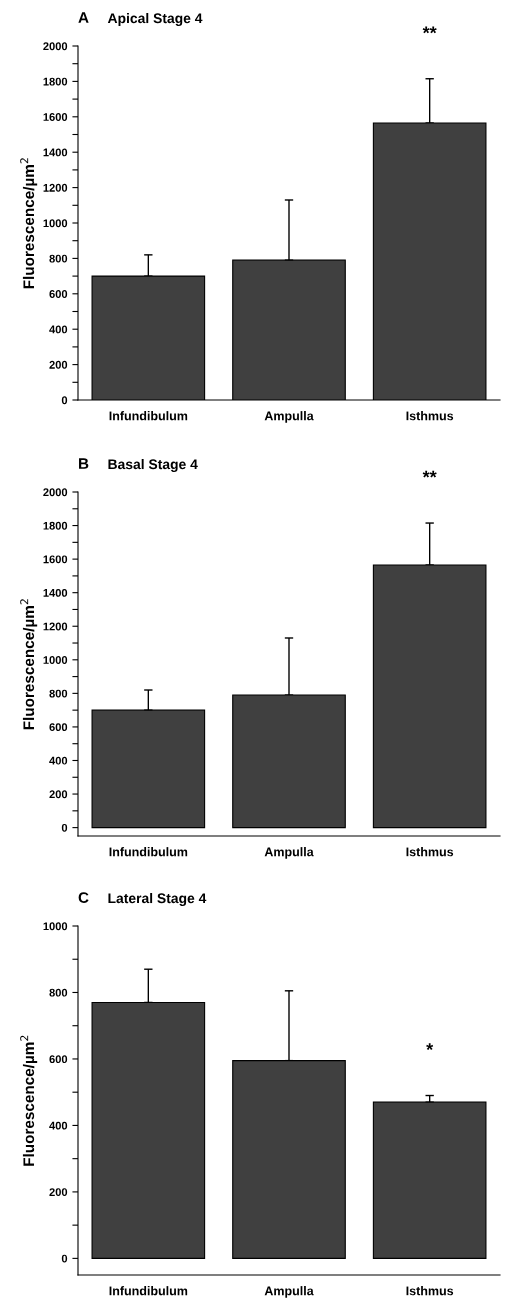 This screenshot has width=505, height=1303. Describe the element at coordinates (430, 1047) in the screenshot. I see `annotation: *` at that location.